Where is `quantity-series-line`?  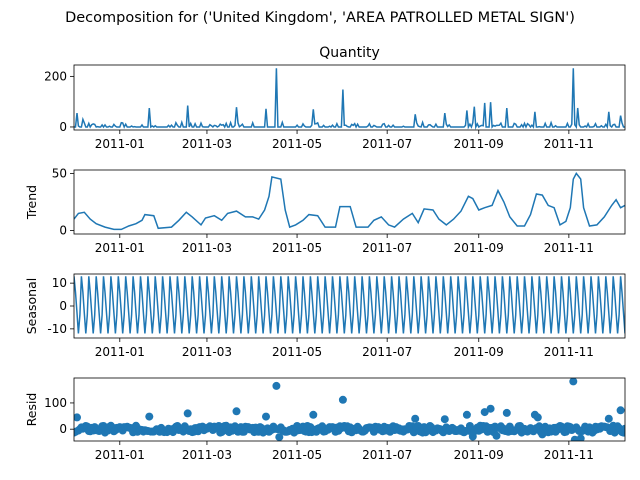
quantity-series-line is located at coordinates (349, 99).